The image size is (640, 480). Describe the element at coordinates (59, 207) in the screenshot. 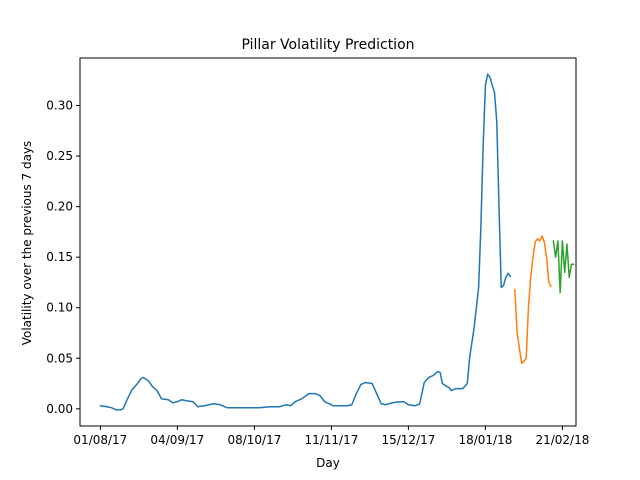

I see `y-tick-label: 0.20` at that location.